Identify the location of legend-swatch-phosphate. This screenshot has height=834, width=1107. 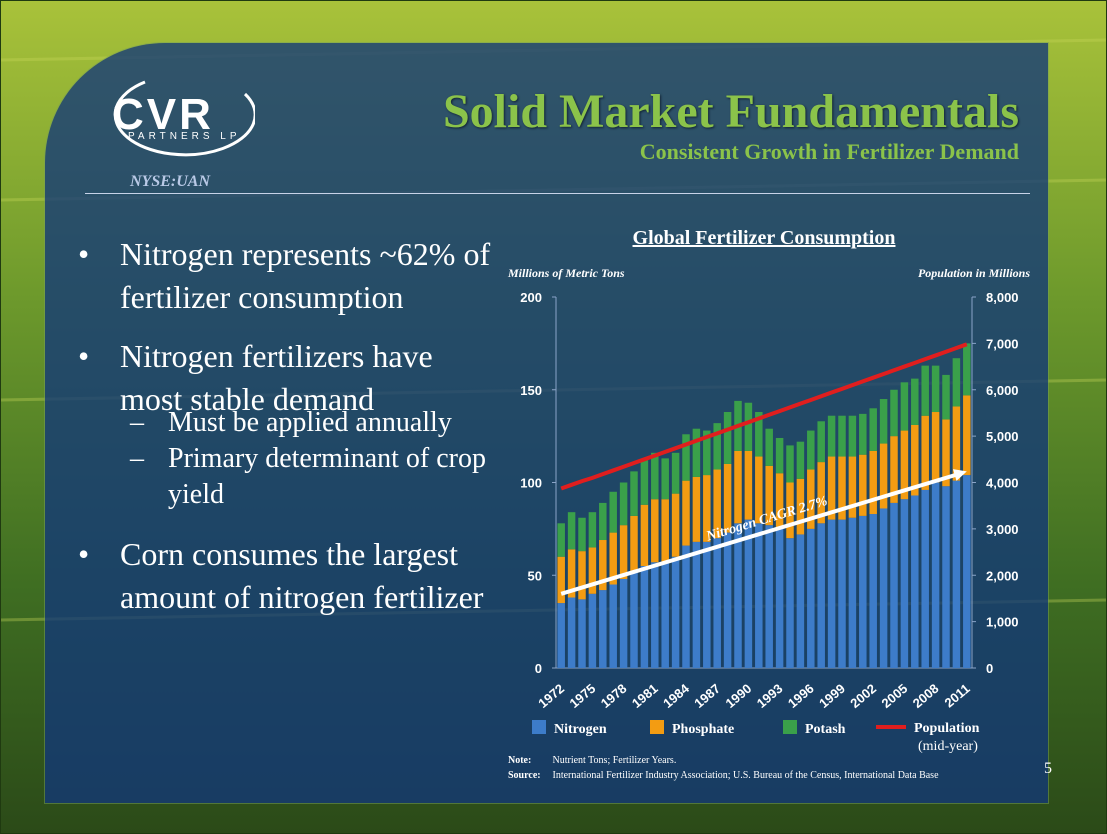
(657, 727).